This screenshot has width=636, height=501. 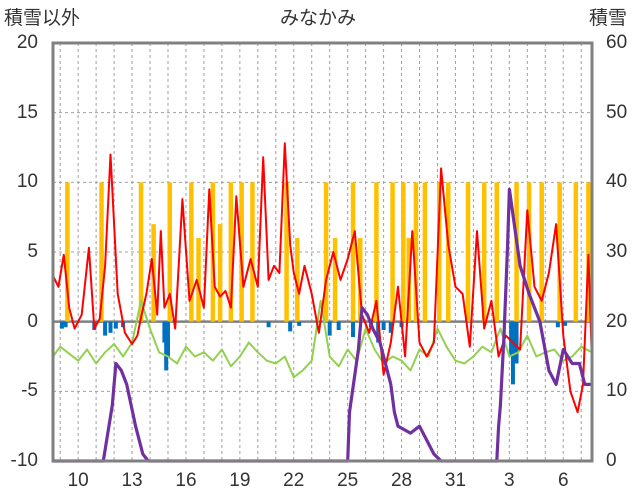 I want to click on right-y-tick-label: 30, so click(x=617, y=251).